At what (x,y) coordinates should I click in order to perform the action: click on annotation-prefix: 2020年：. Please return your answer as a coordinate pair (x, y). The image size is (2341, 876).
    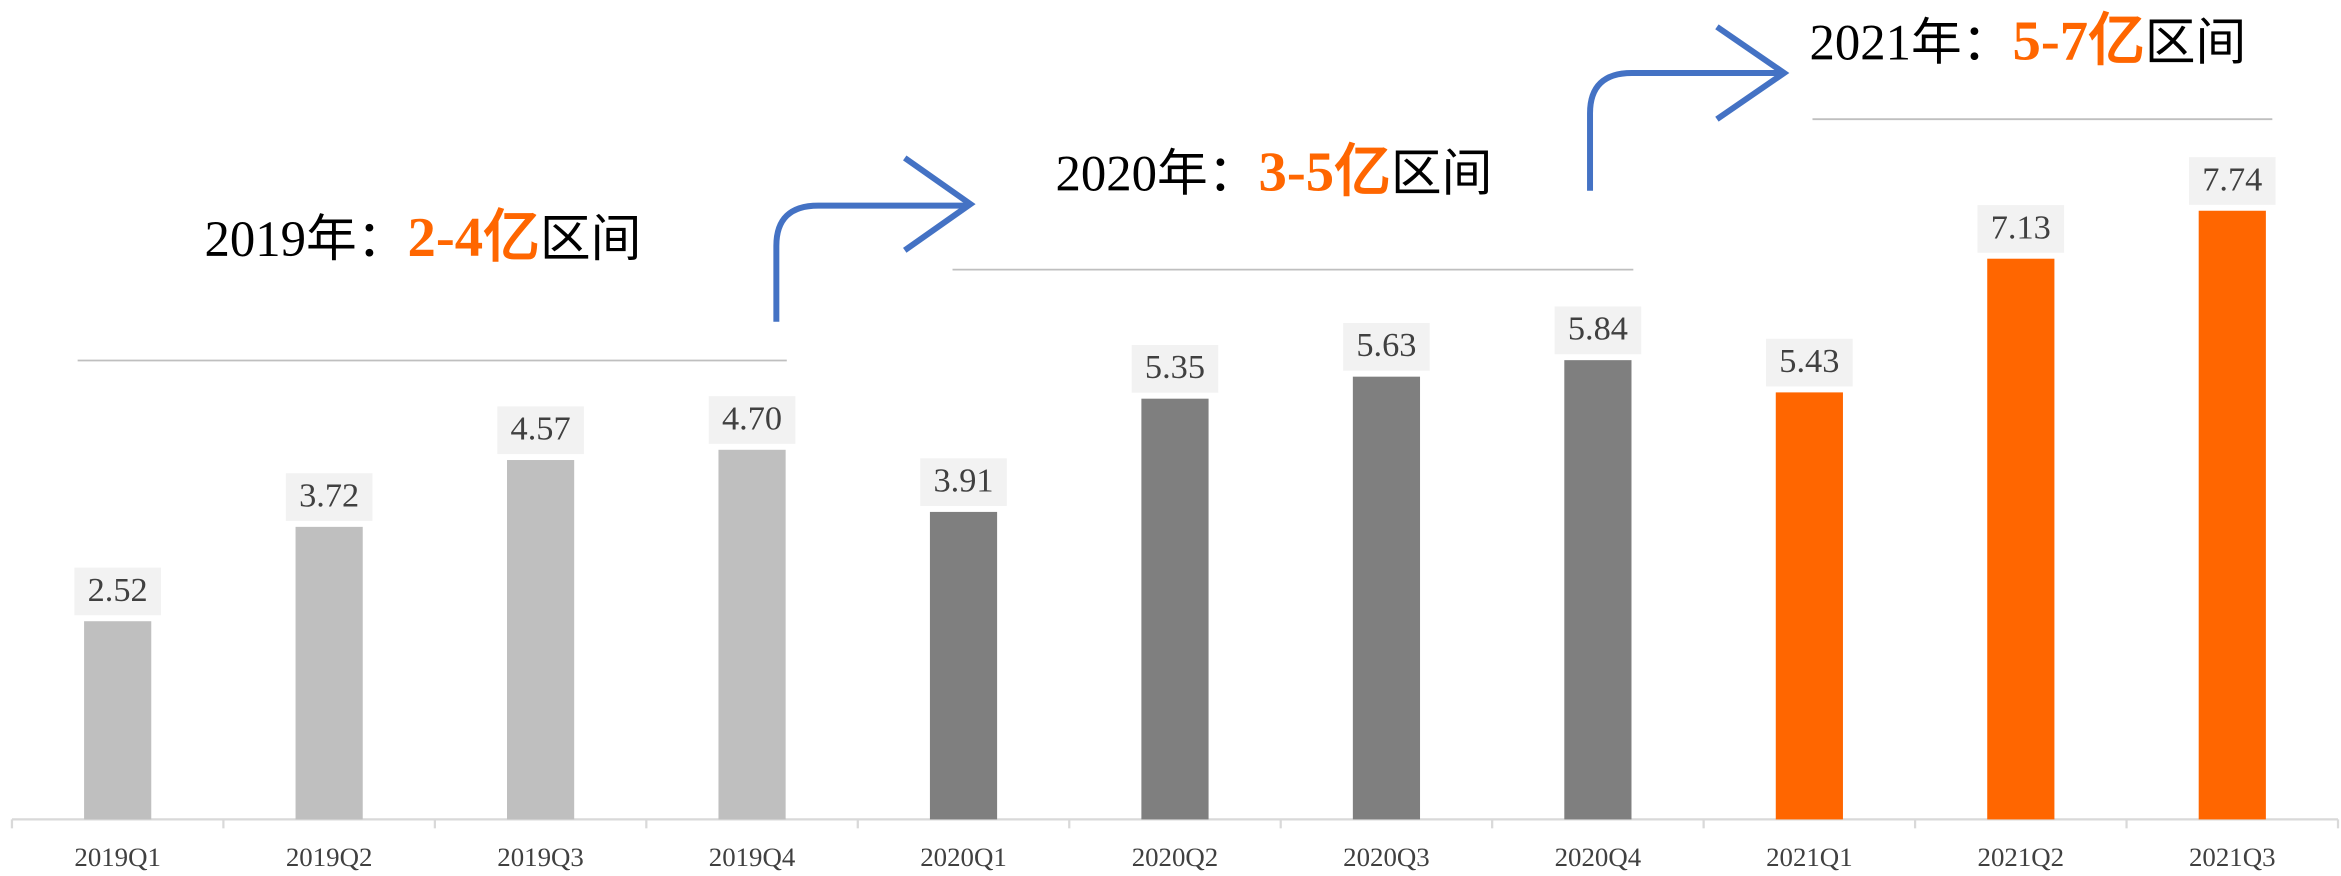
    Looking at the image, I should click on (1157, 174).